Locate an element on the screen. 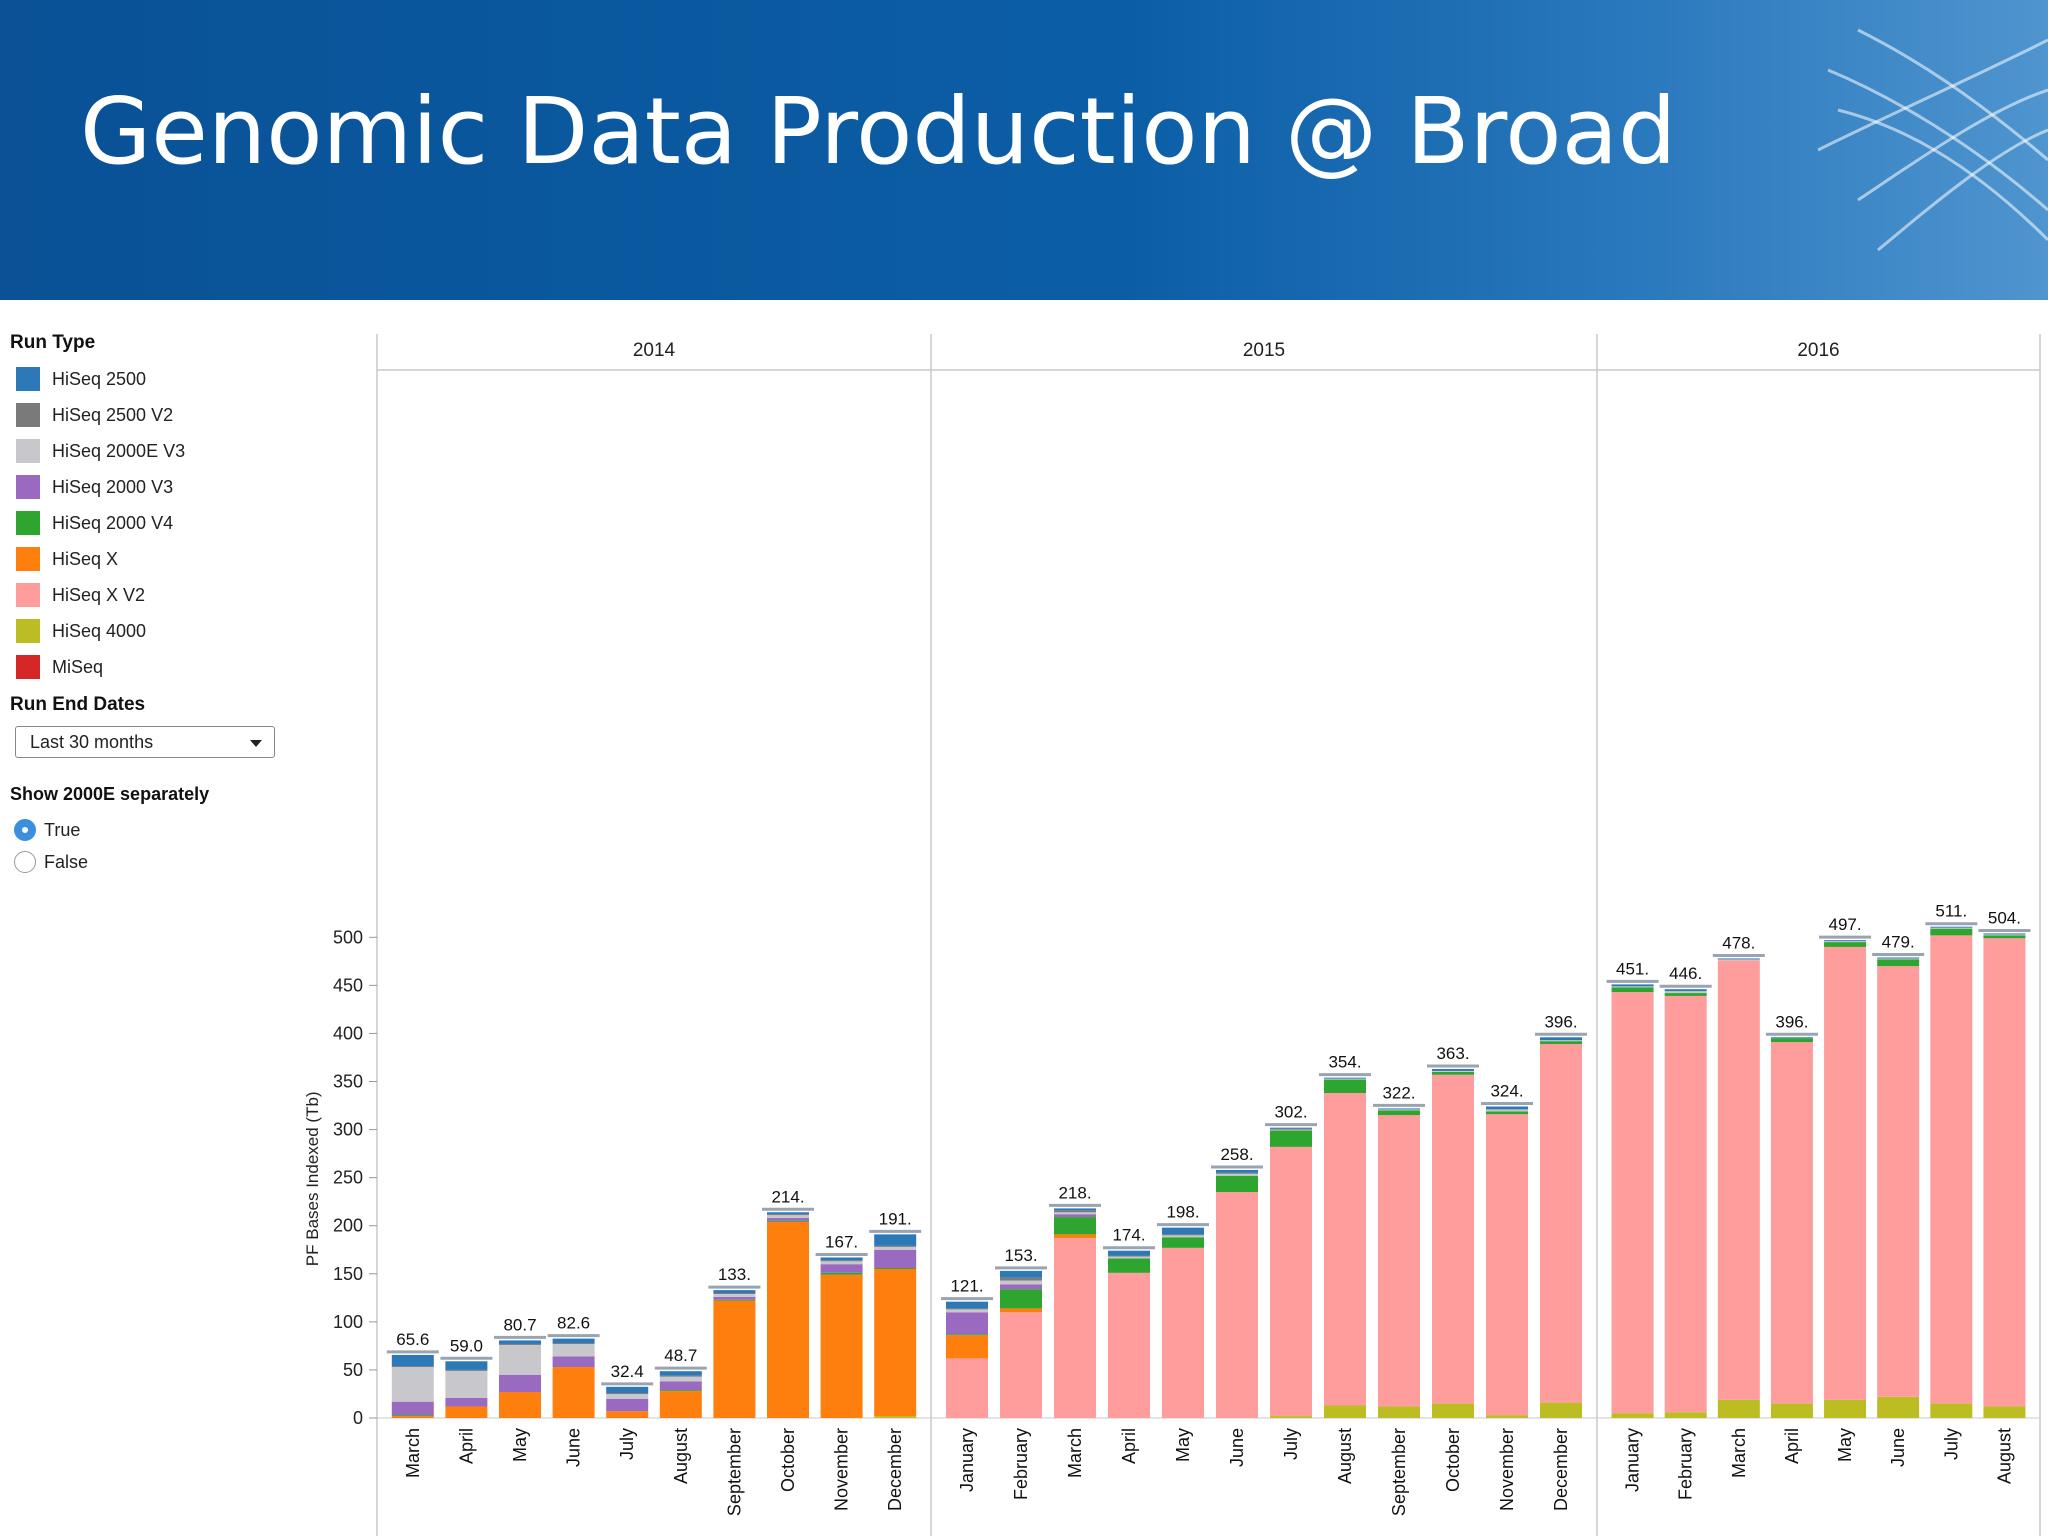 The width and height of the screenshot is (2048, 1536). bar-total-label: 167. is located at coordinates (841, 1241).